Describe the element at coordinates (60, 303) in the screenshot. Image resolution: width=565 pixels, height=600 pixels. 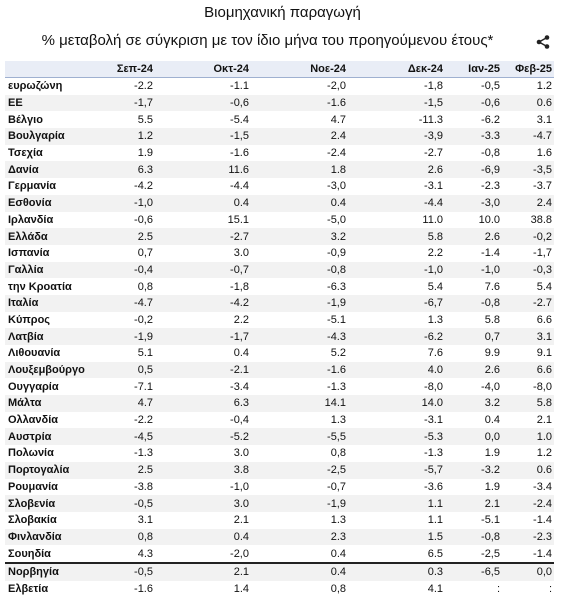
I see `row-label: Ιταλία` at that location.